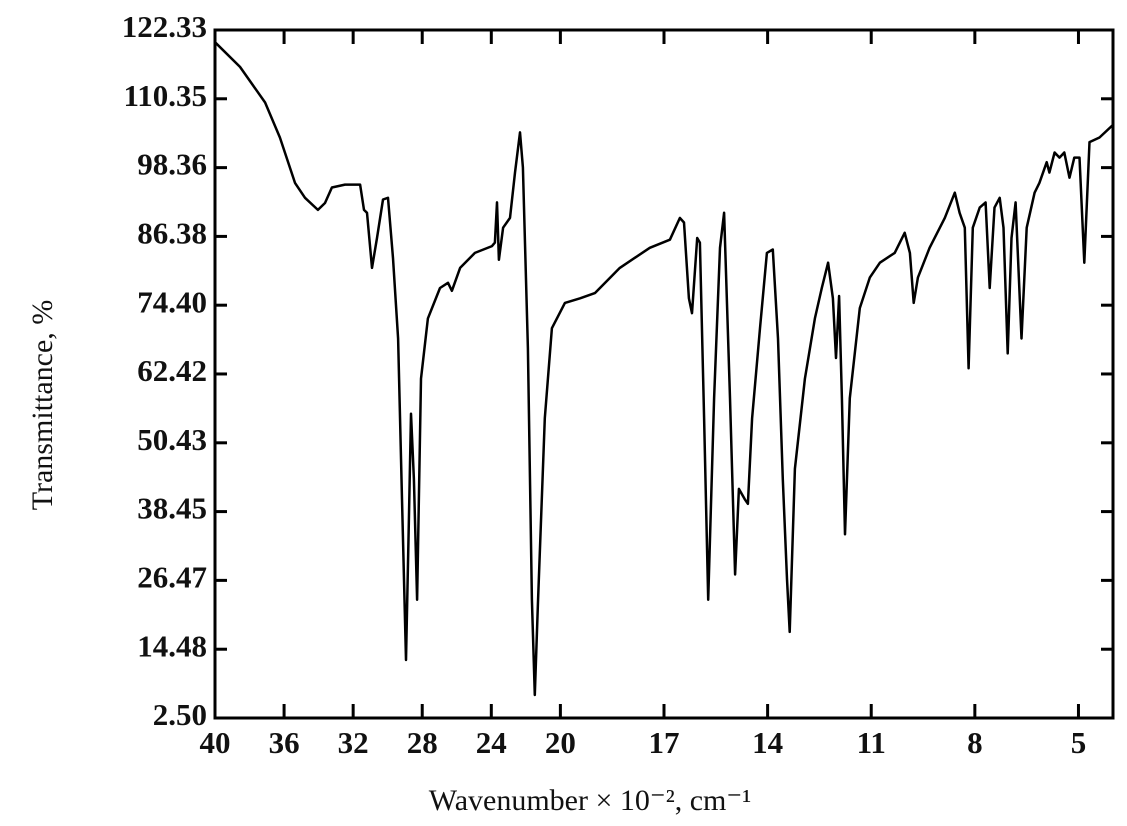  What do you see at coordinates (180, 714) in the screenshot?
I see `y-tick-label: 2.50` at bounding box center [180, 714].